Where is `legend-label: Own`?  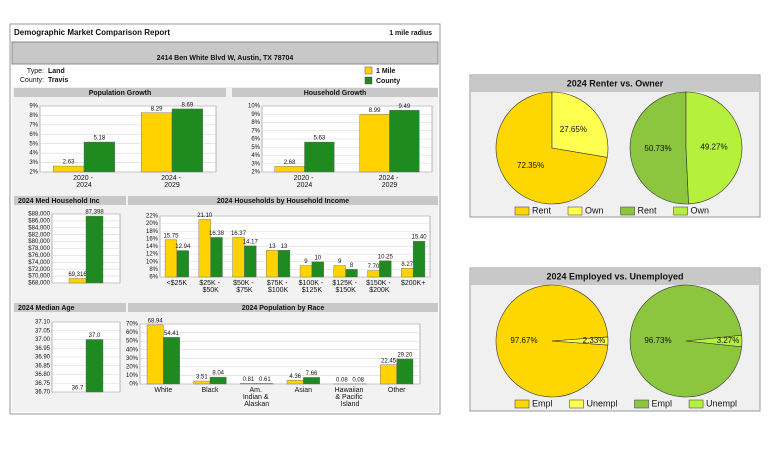
legend-label: Own is located at coordinates (700, 210).